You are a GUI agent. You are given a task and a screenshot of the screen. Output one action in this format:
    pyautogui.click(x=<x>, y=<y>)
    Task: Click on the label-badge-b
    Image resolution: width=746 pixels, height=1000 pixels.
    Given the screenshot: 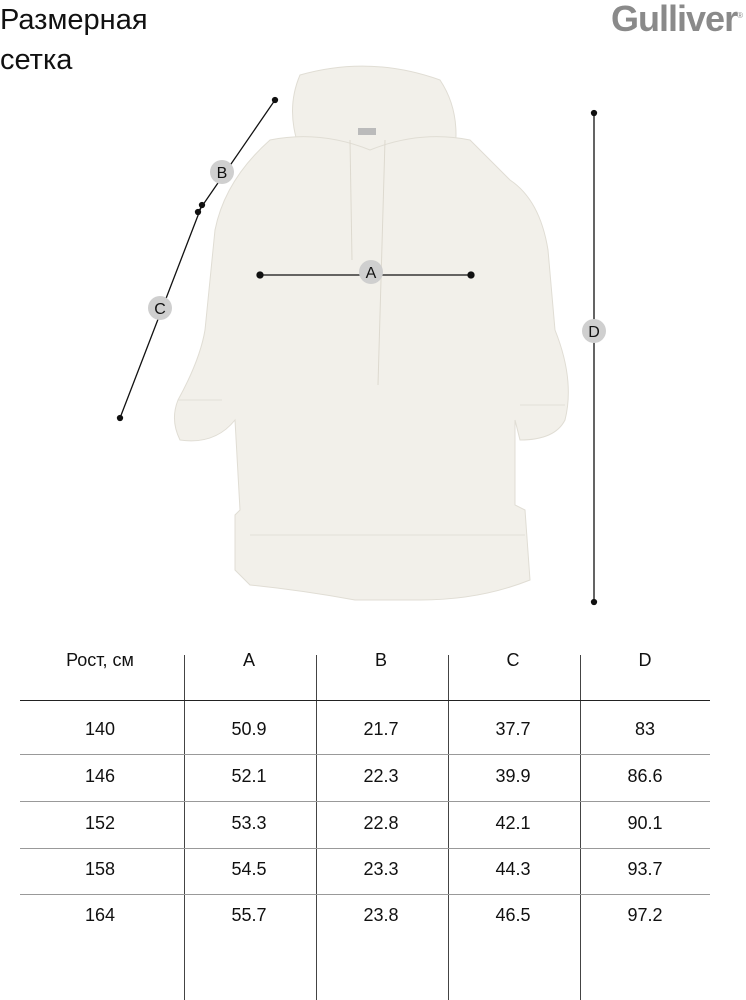 What is the action you would take?
    pyautogui.click(x=222, y=172)
    